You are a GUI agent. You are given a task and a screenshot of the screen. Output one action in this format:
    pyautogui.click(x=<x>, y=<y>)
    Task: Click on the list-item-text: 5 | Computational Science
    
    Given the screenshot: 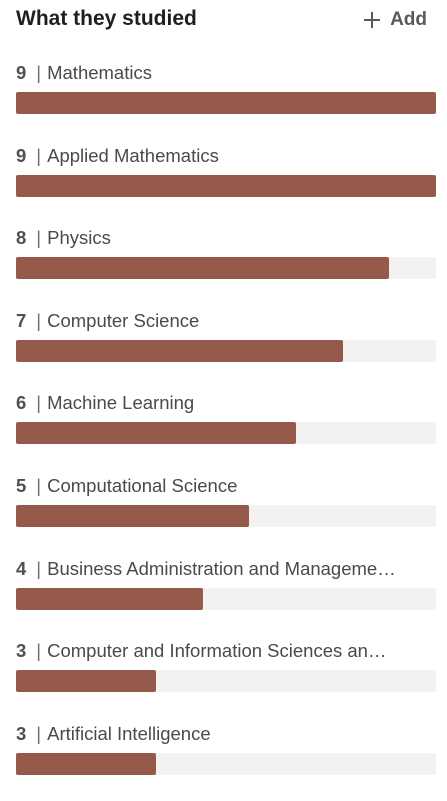 What is the action you would take?
    pyautogui.click(x=226, y=486)
    